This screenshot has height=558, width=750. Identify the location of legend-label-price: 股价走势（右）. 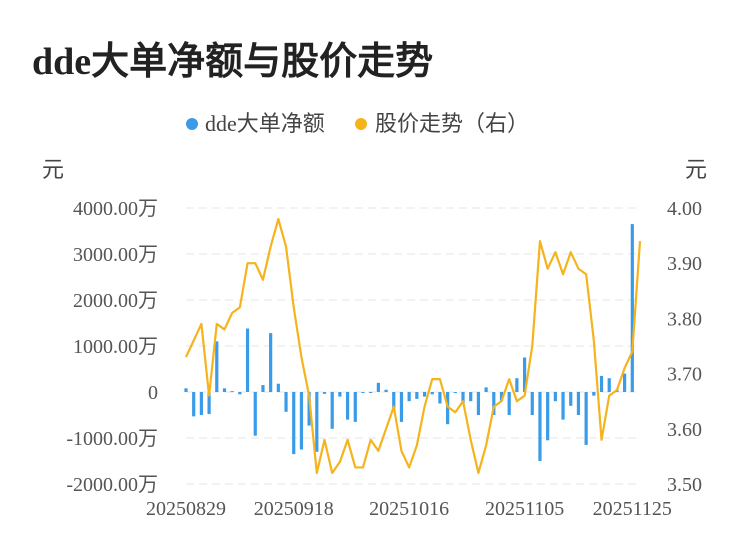
(452, 123).